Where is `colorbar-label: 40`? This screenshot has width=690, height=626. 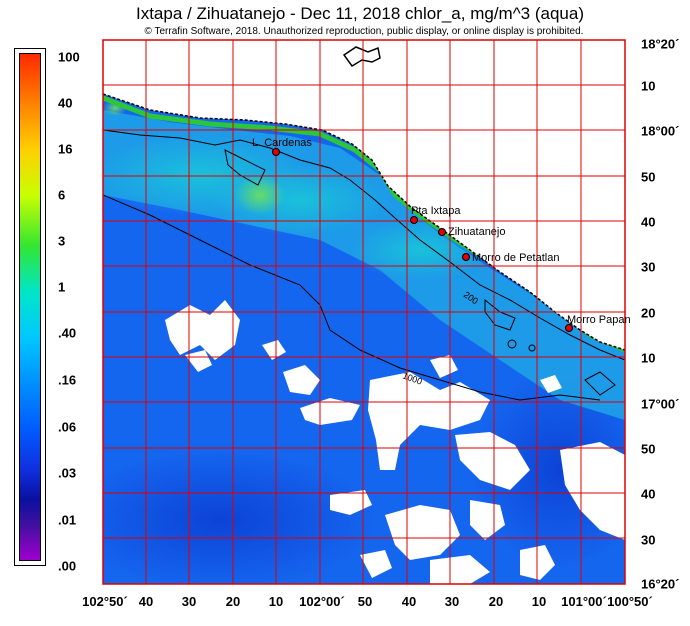
colorbar-label: 40 is located at coordinates (65, 103).